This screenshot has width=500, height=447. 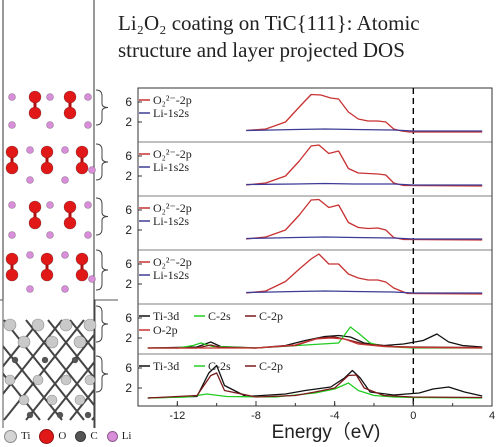 What do you see at coordinates (119, 436) in the screenshot?
I see `legend-item-li: Li` at bounding box center [119, 436].